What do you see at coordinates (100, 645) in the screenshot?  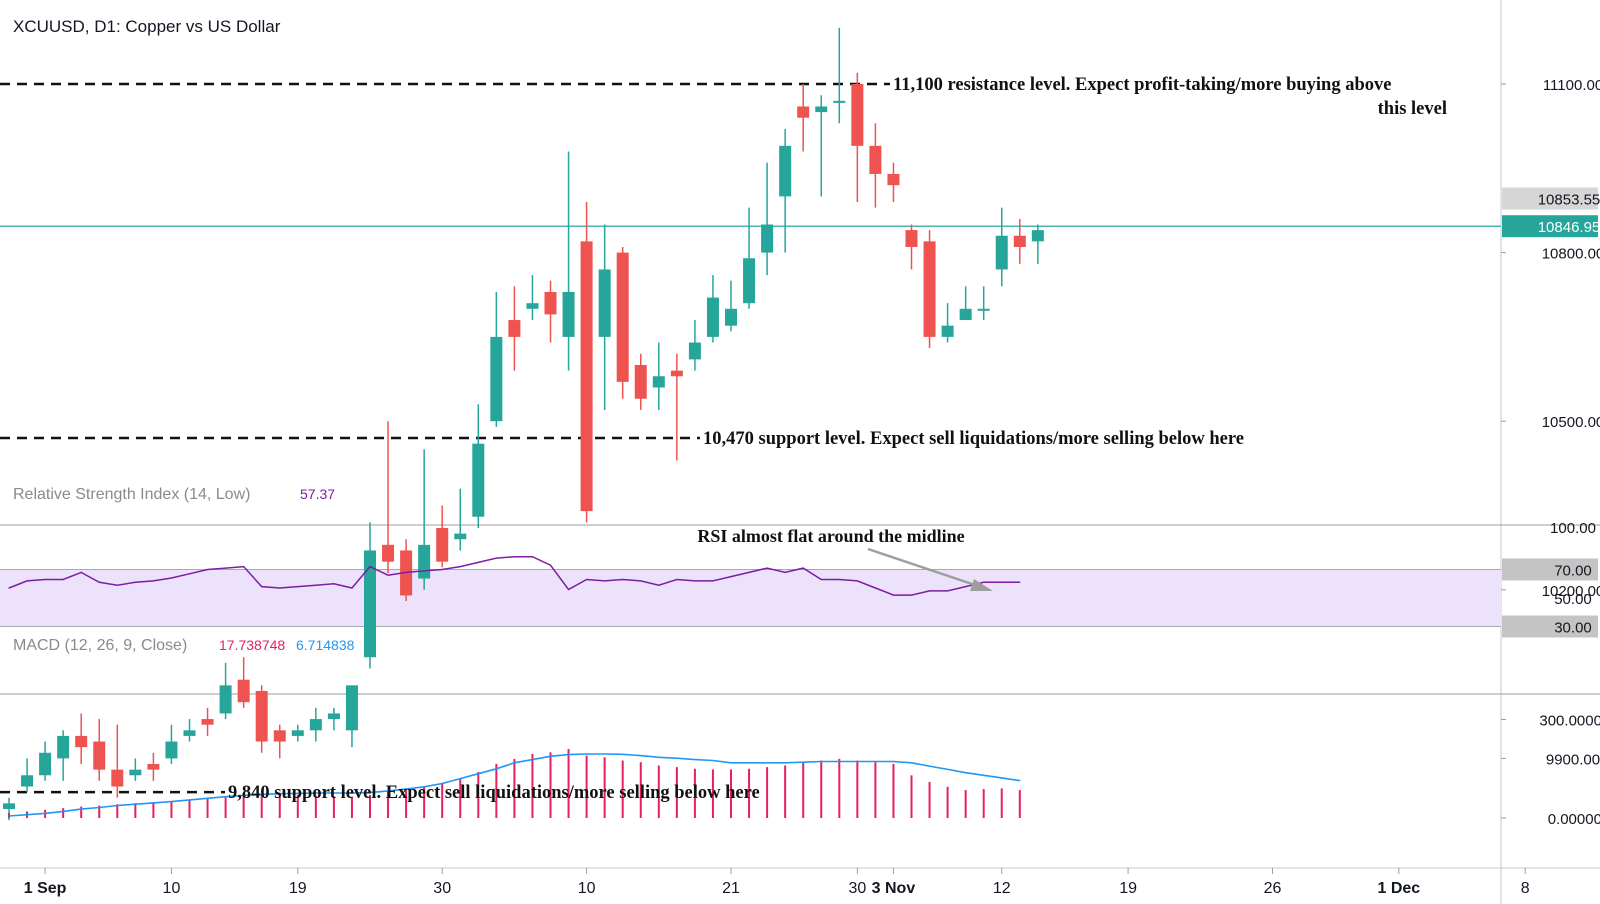 I see `macd-pane-title: MACD (12, 26, 9, Close)` at bounding box center [100, 645].